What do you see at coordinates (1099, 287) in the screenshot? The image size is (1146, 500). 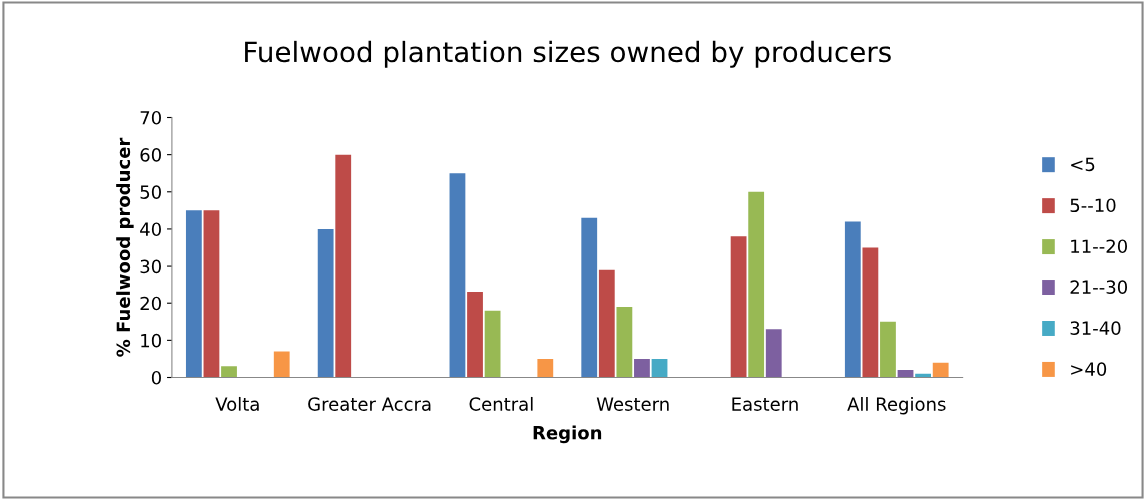 I see `legend-label: 21--30` at bounding box center [1099, 287].